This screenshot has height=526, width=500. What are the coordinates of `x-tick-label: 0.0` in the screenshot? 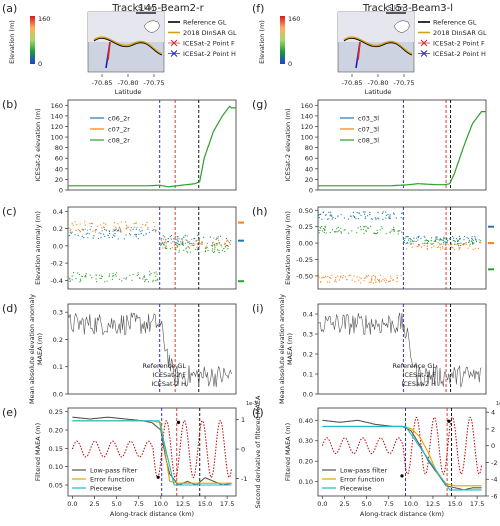 It's located at (322, 504).